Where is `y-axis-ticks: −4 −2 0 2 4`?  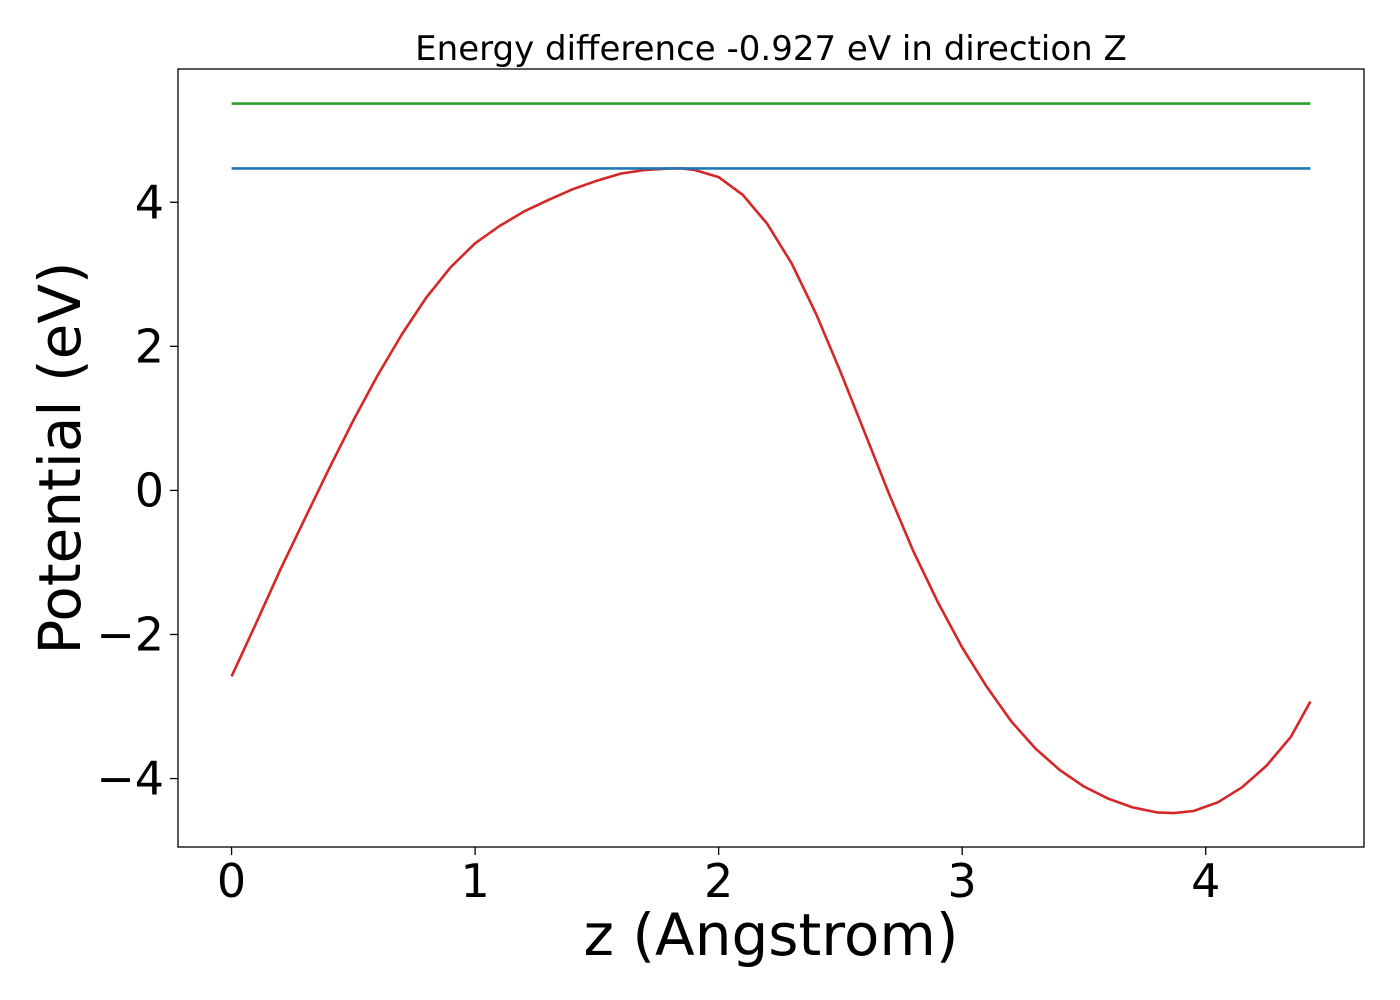 y-axis-ticks: −4 −2 0 2 4 is located at coordinates (137, 490).